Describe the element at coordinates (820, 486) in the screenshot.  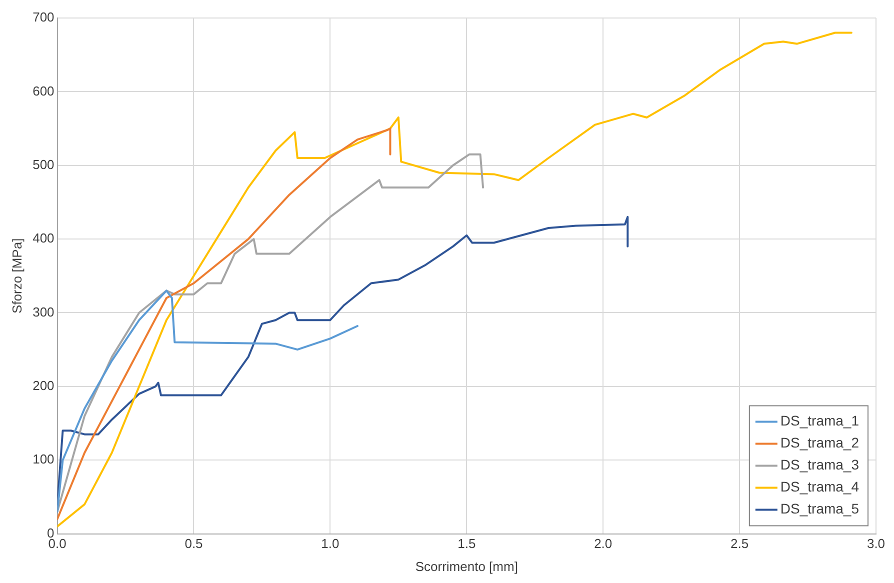
I see `legend-label: DS_trama_4` at that location.